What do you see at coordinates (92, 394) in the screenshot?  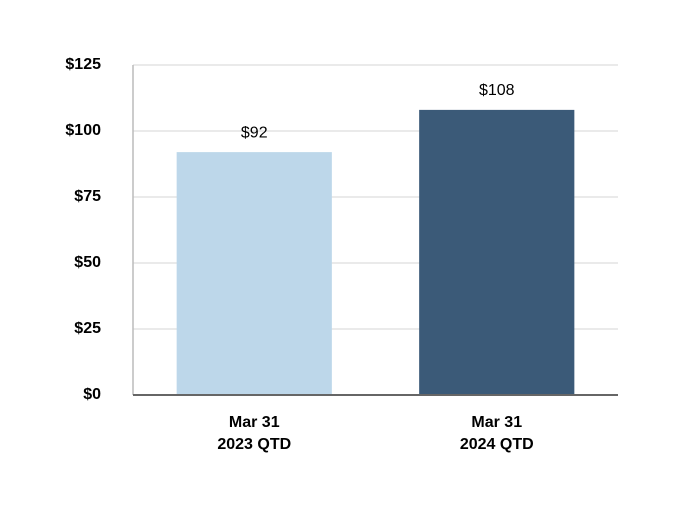 I see `y-tick-label: $0` at bounding box center [92, 394].